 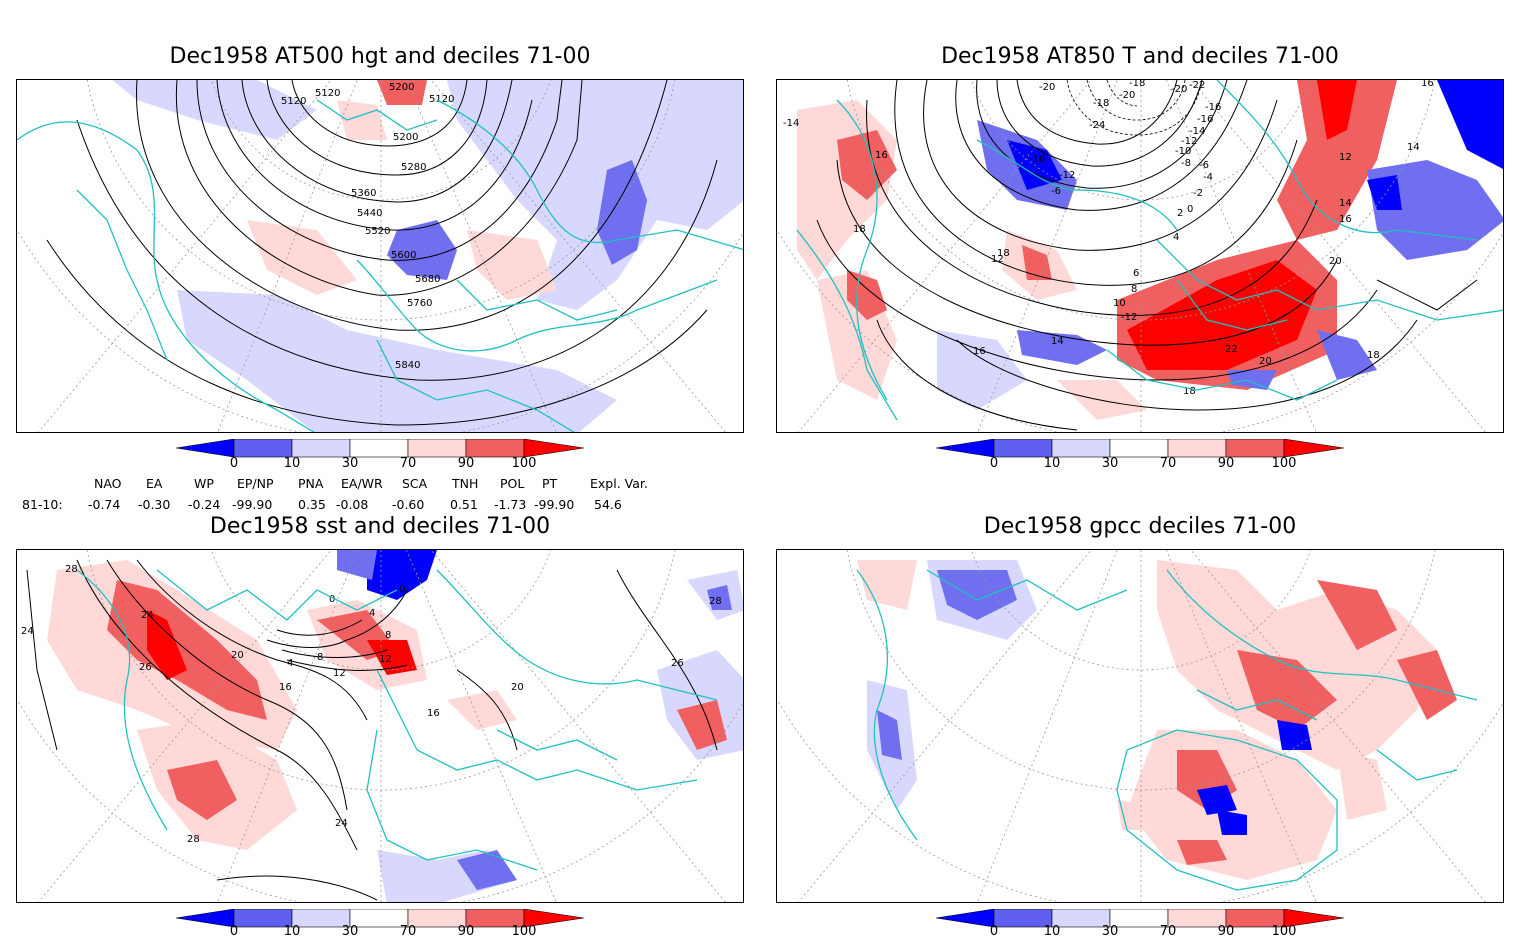 I want to click on svg-text: 5280, so click(x=413, y=167).